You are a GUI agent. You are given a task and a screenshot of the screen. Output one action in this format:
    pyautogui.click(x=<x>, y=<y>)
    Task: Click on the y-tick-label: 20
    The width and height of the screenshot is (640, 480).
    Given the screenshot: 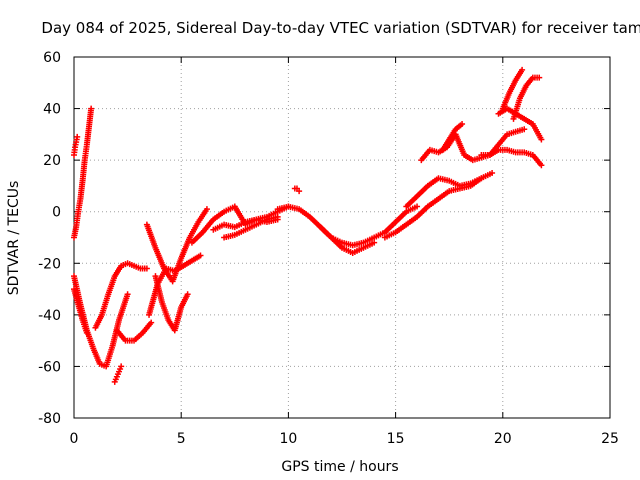 What is the action you would take?
    pyautogui.click(x=52, y=161)
    